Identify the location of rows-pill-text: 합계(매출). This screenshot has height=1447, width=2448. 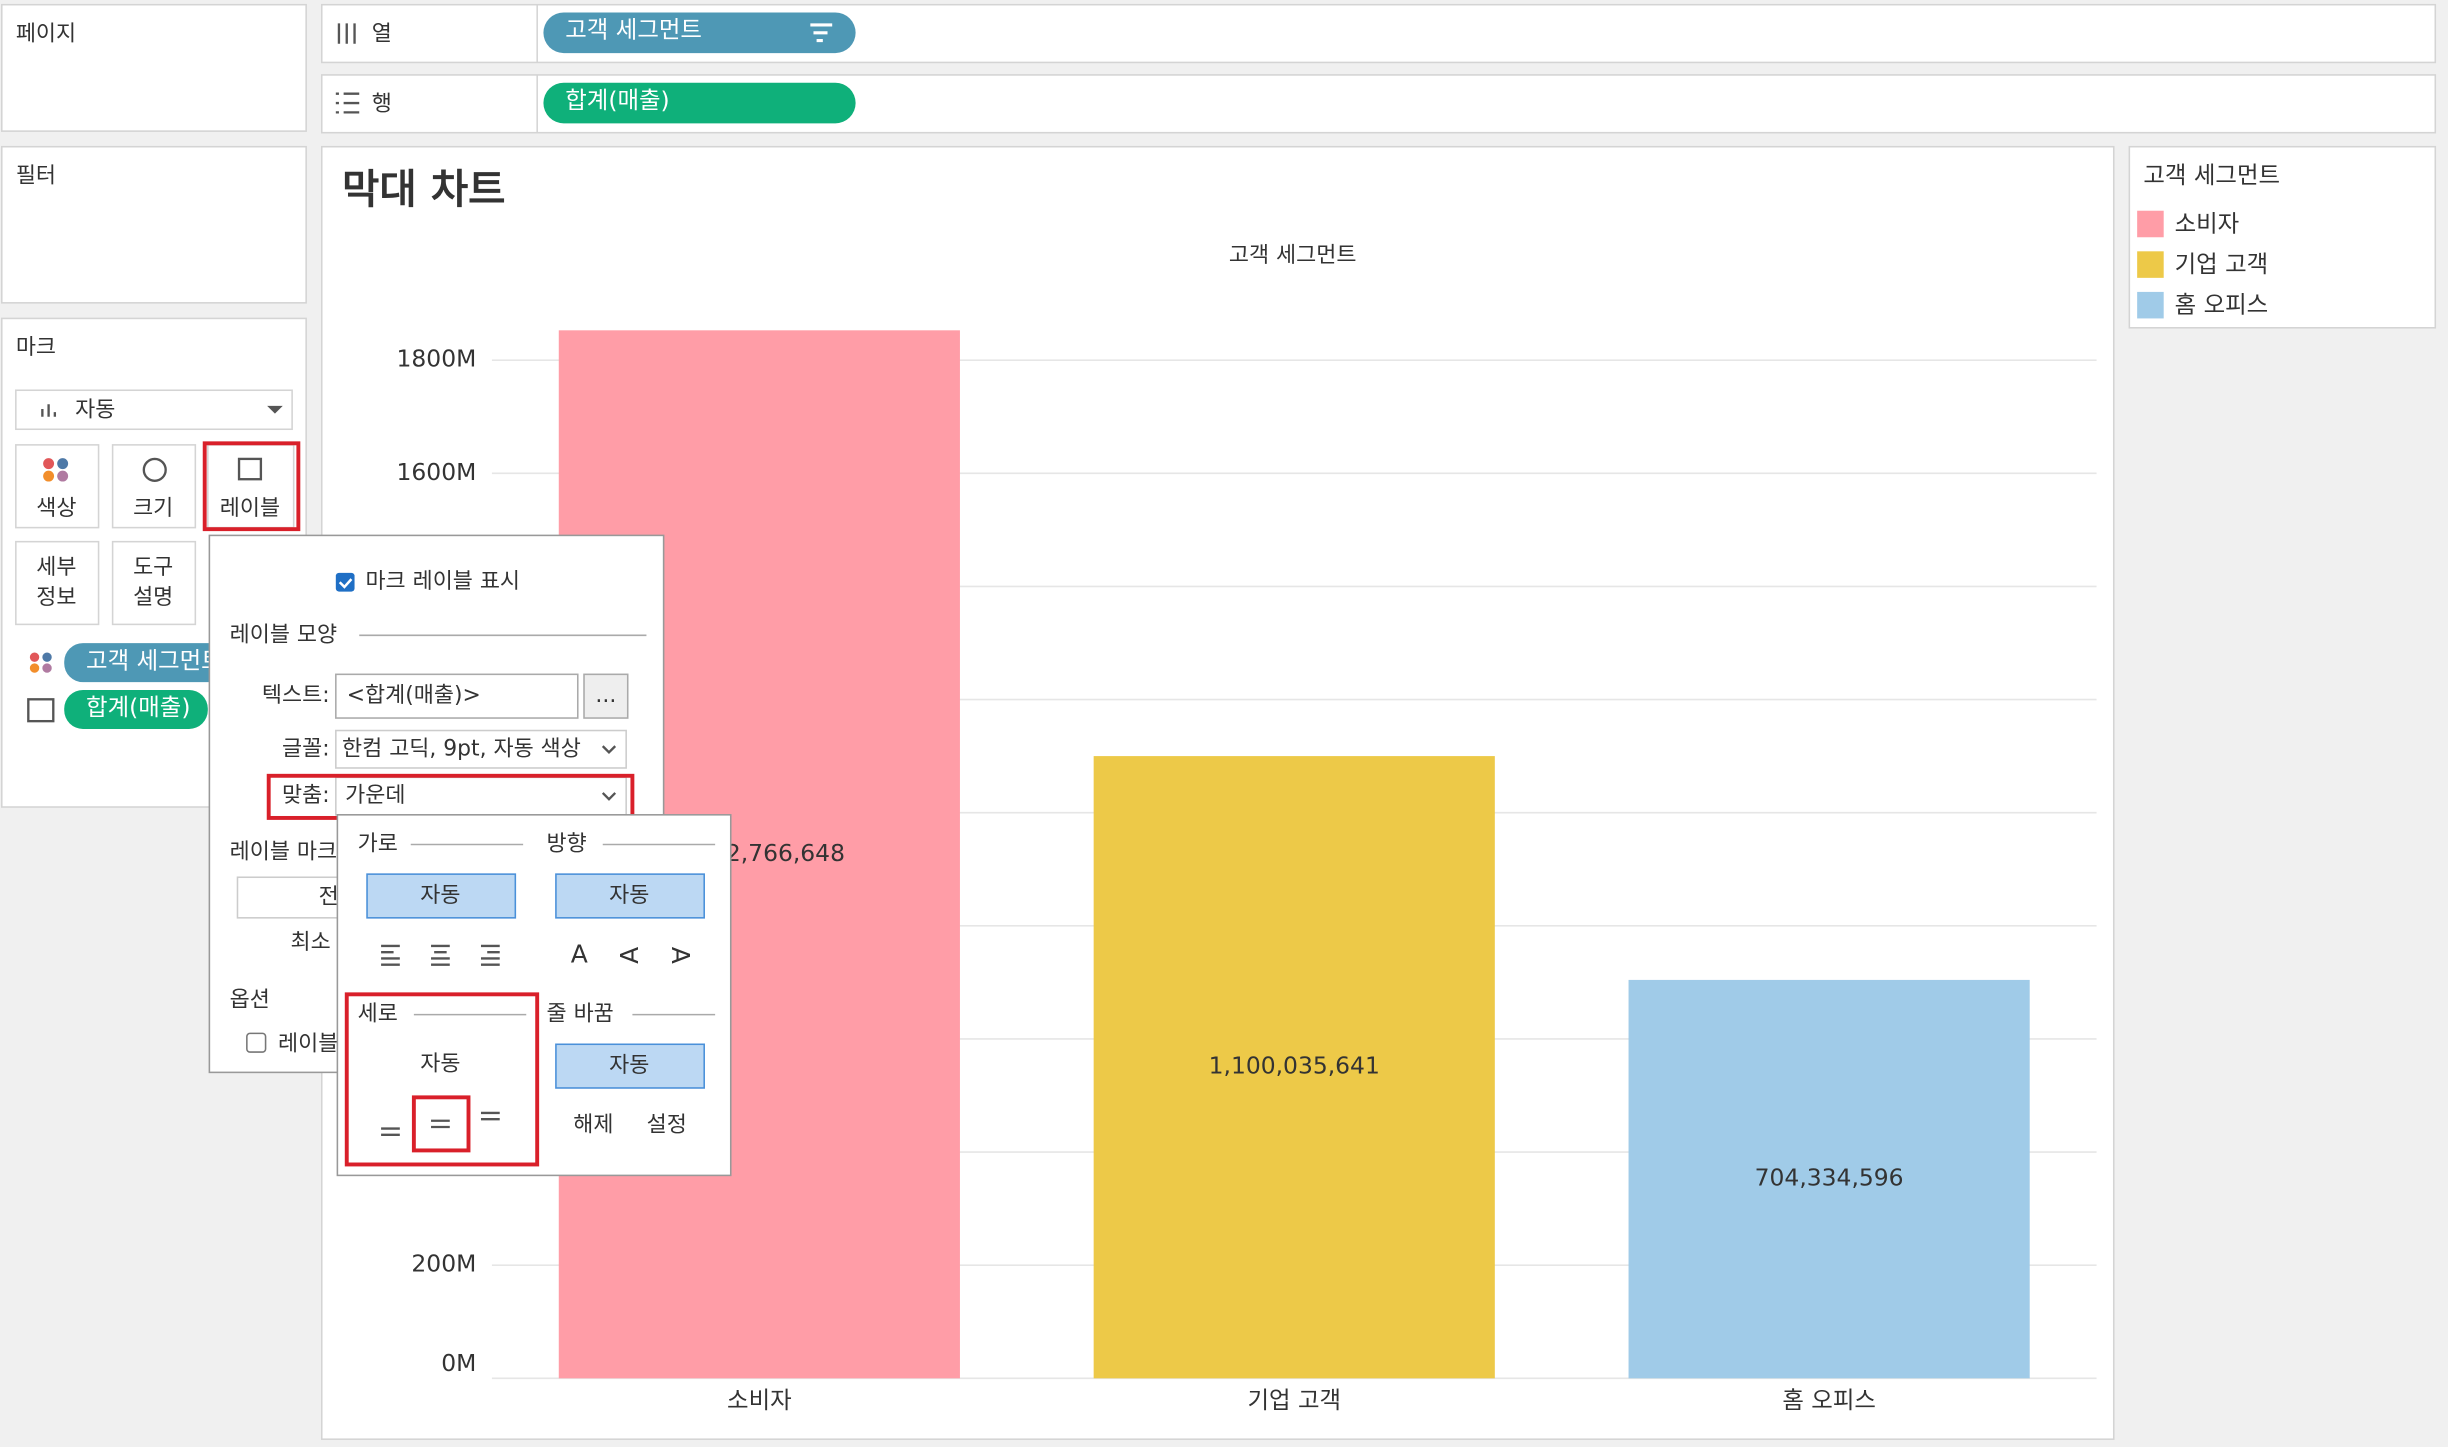
(617, 100).